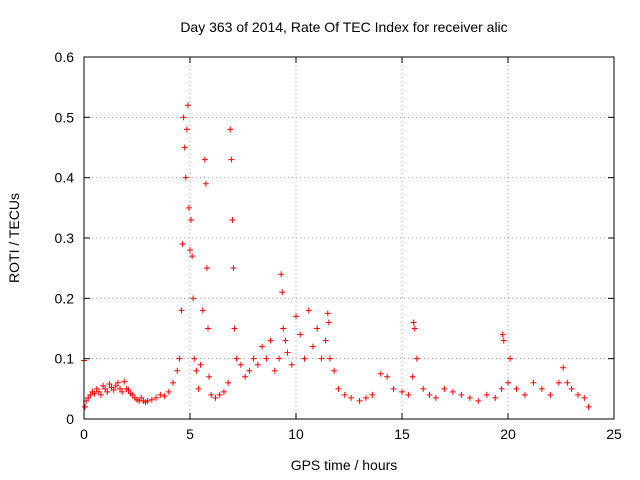  I want to click on x-tick-label: 0, so click(84, 434).